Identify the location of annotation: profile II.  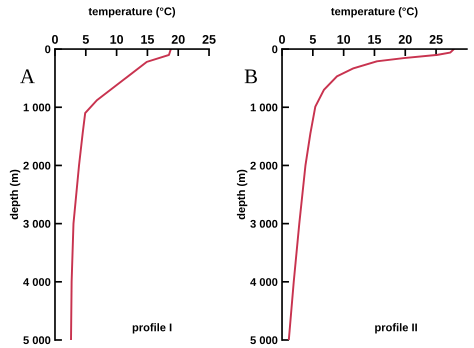
(396, 328).